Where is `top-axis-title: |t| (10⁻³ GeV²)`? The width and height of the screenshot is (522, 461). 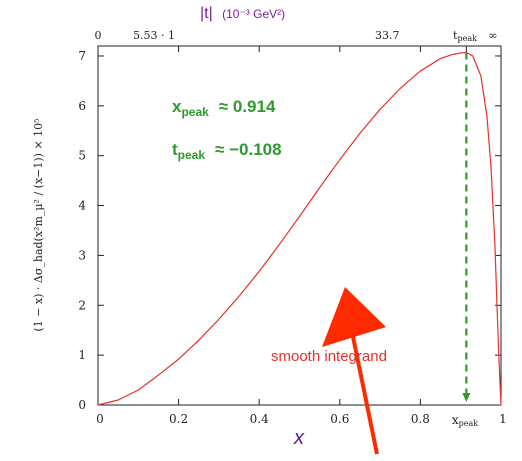
top-axis-title: |t| (10⁻³ GeV²) is located at coordinates (242, 13).